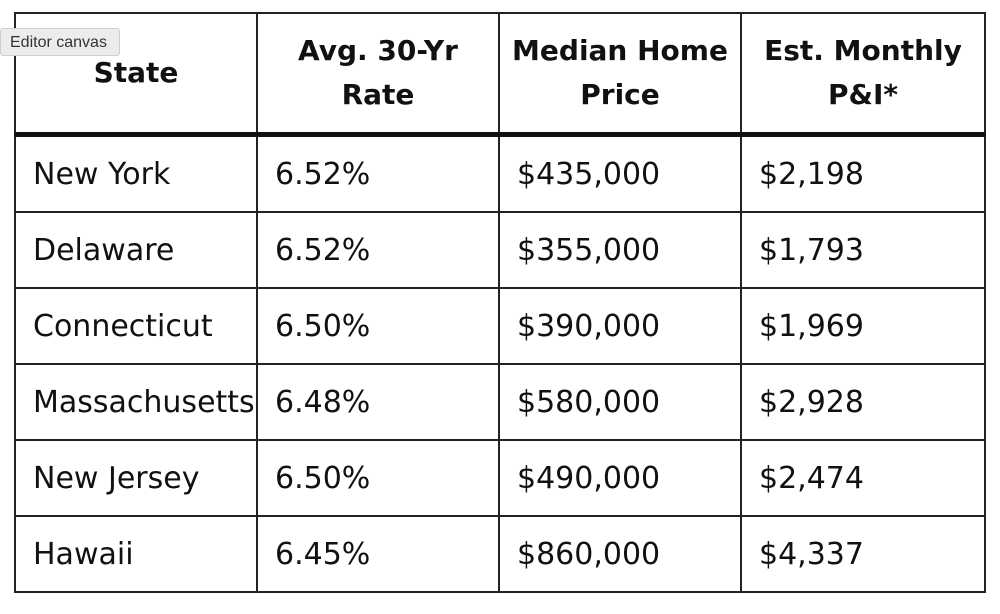 This screenshot has width=1000, height=614. What do you see at coordinates (378, 74) in the screenshot?
I see `header-rate: Avg. 30-Yr Rate` at bounding box center [378, 74].